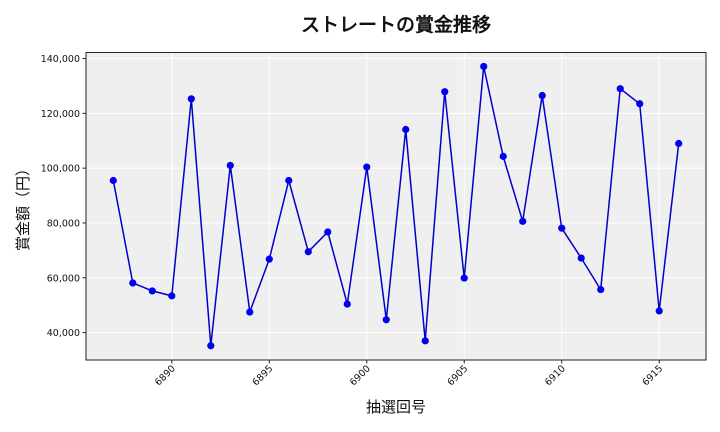  I want to click on x-tick-label: 6895, so click(263, 375).